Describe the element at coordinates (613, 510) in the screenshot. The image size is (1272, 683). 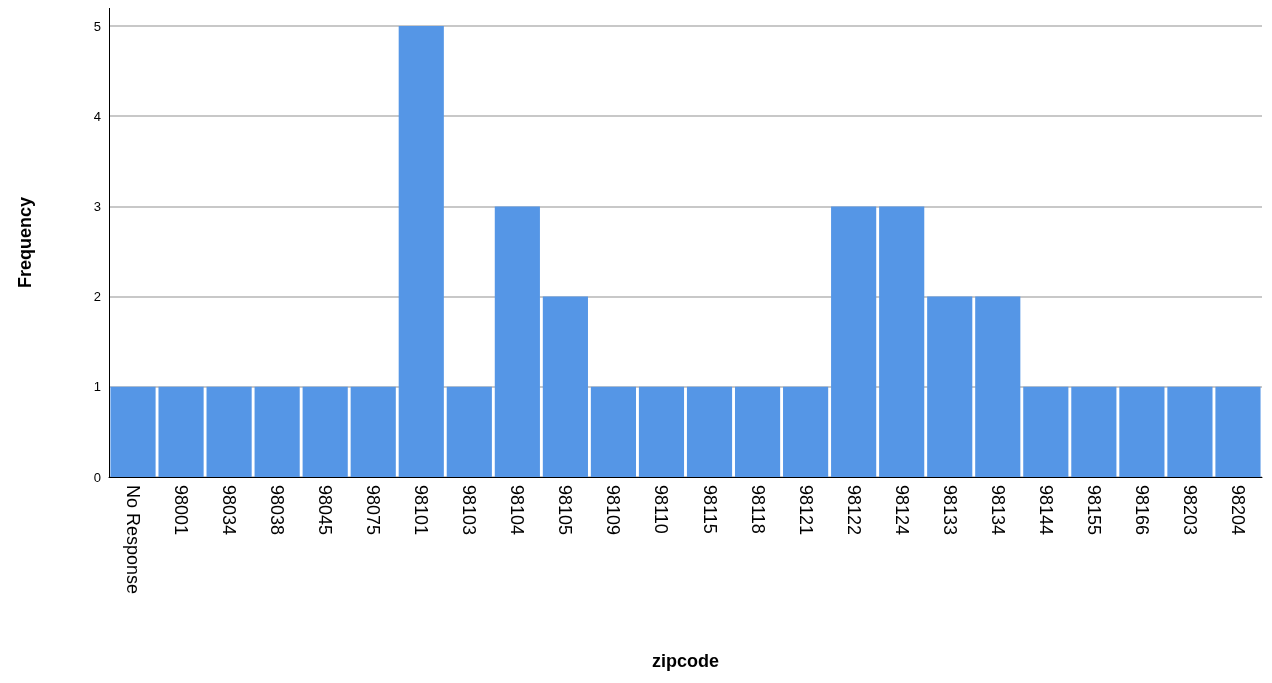
I see `x-tick-label: 98109` at that location.